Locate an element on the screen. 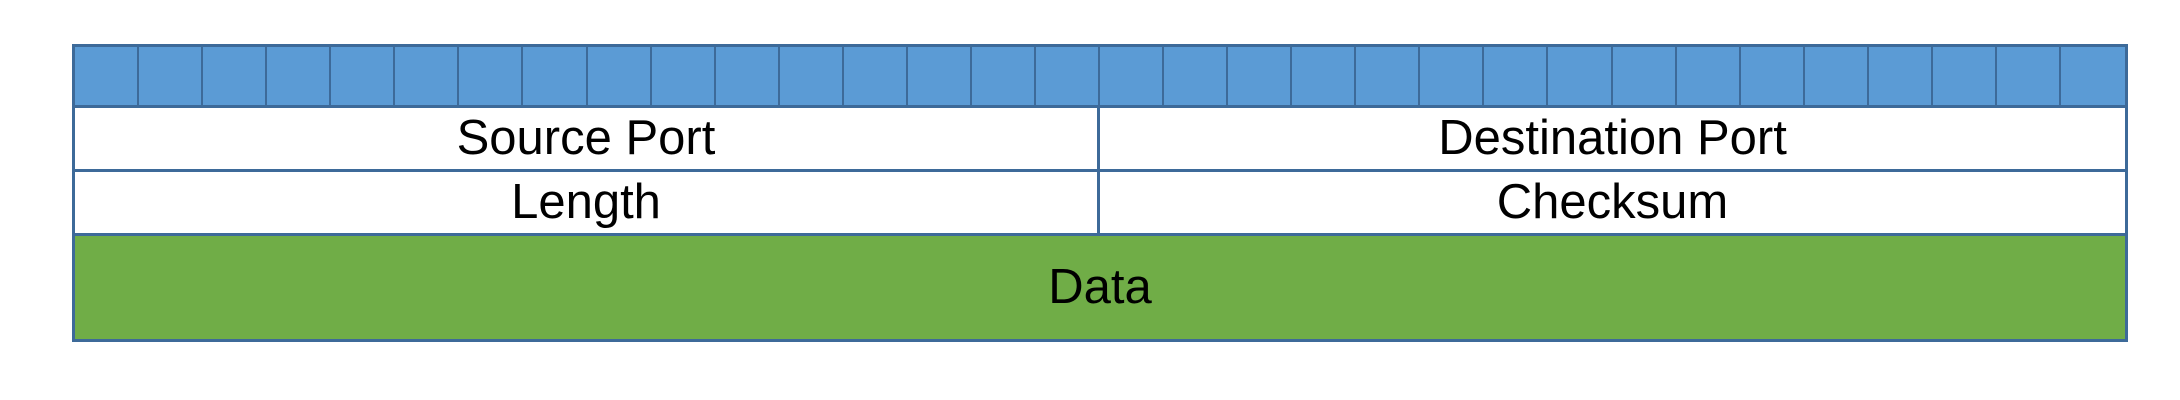  source-port-label: Source Port is located at coordinates (586, 138).